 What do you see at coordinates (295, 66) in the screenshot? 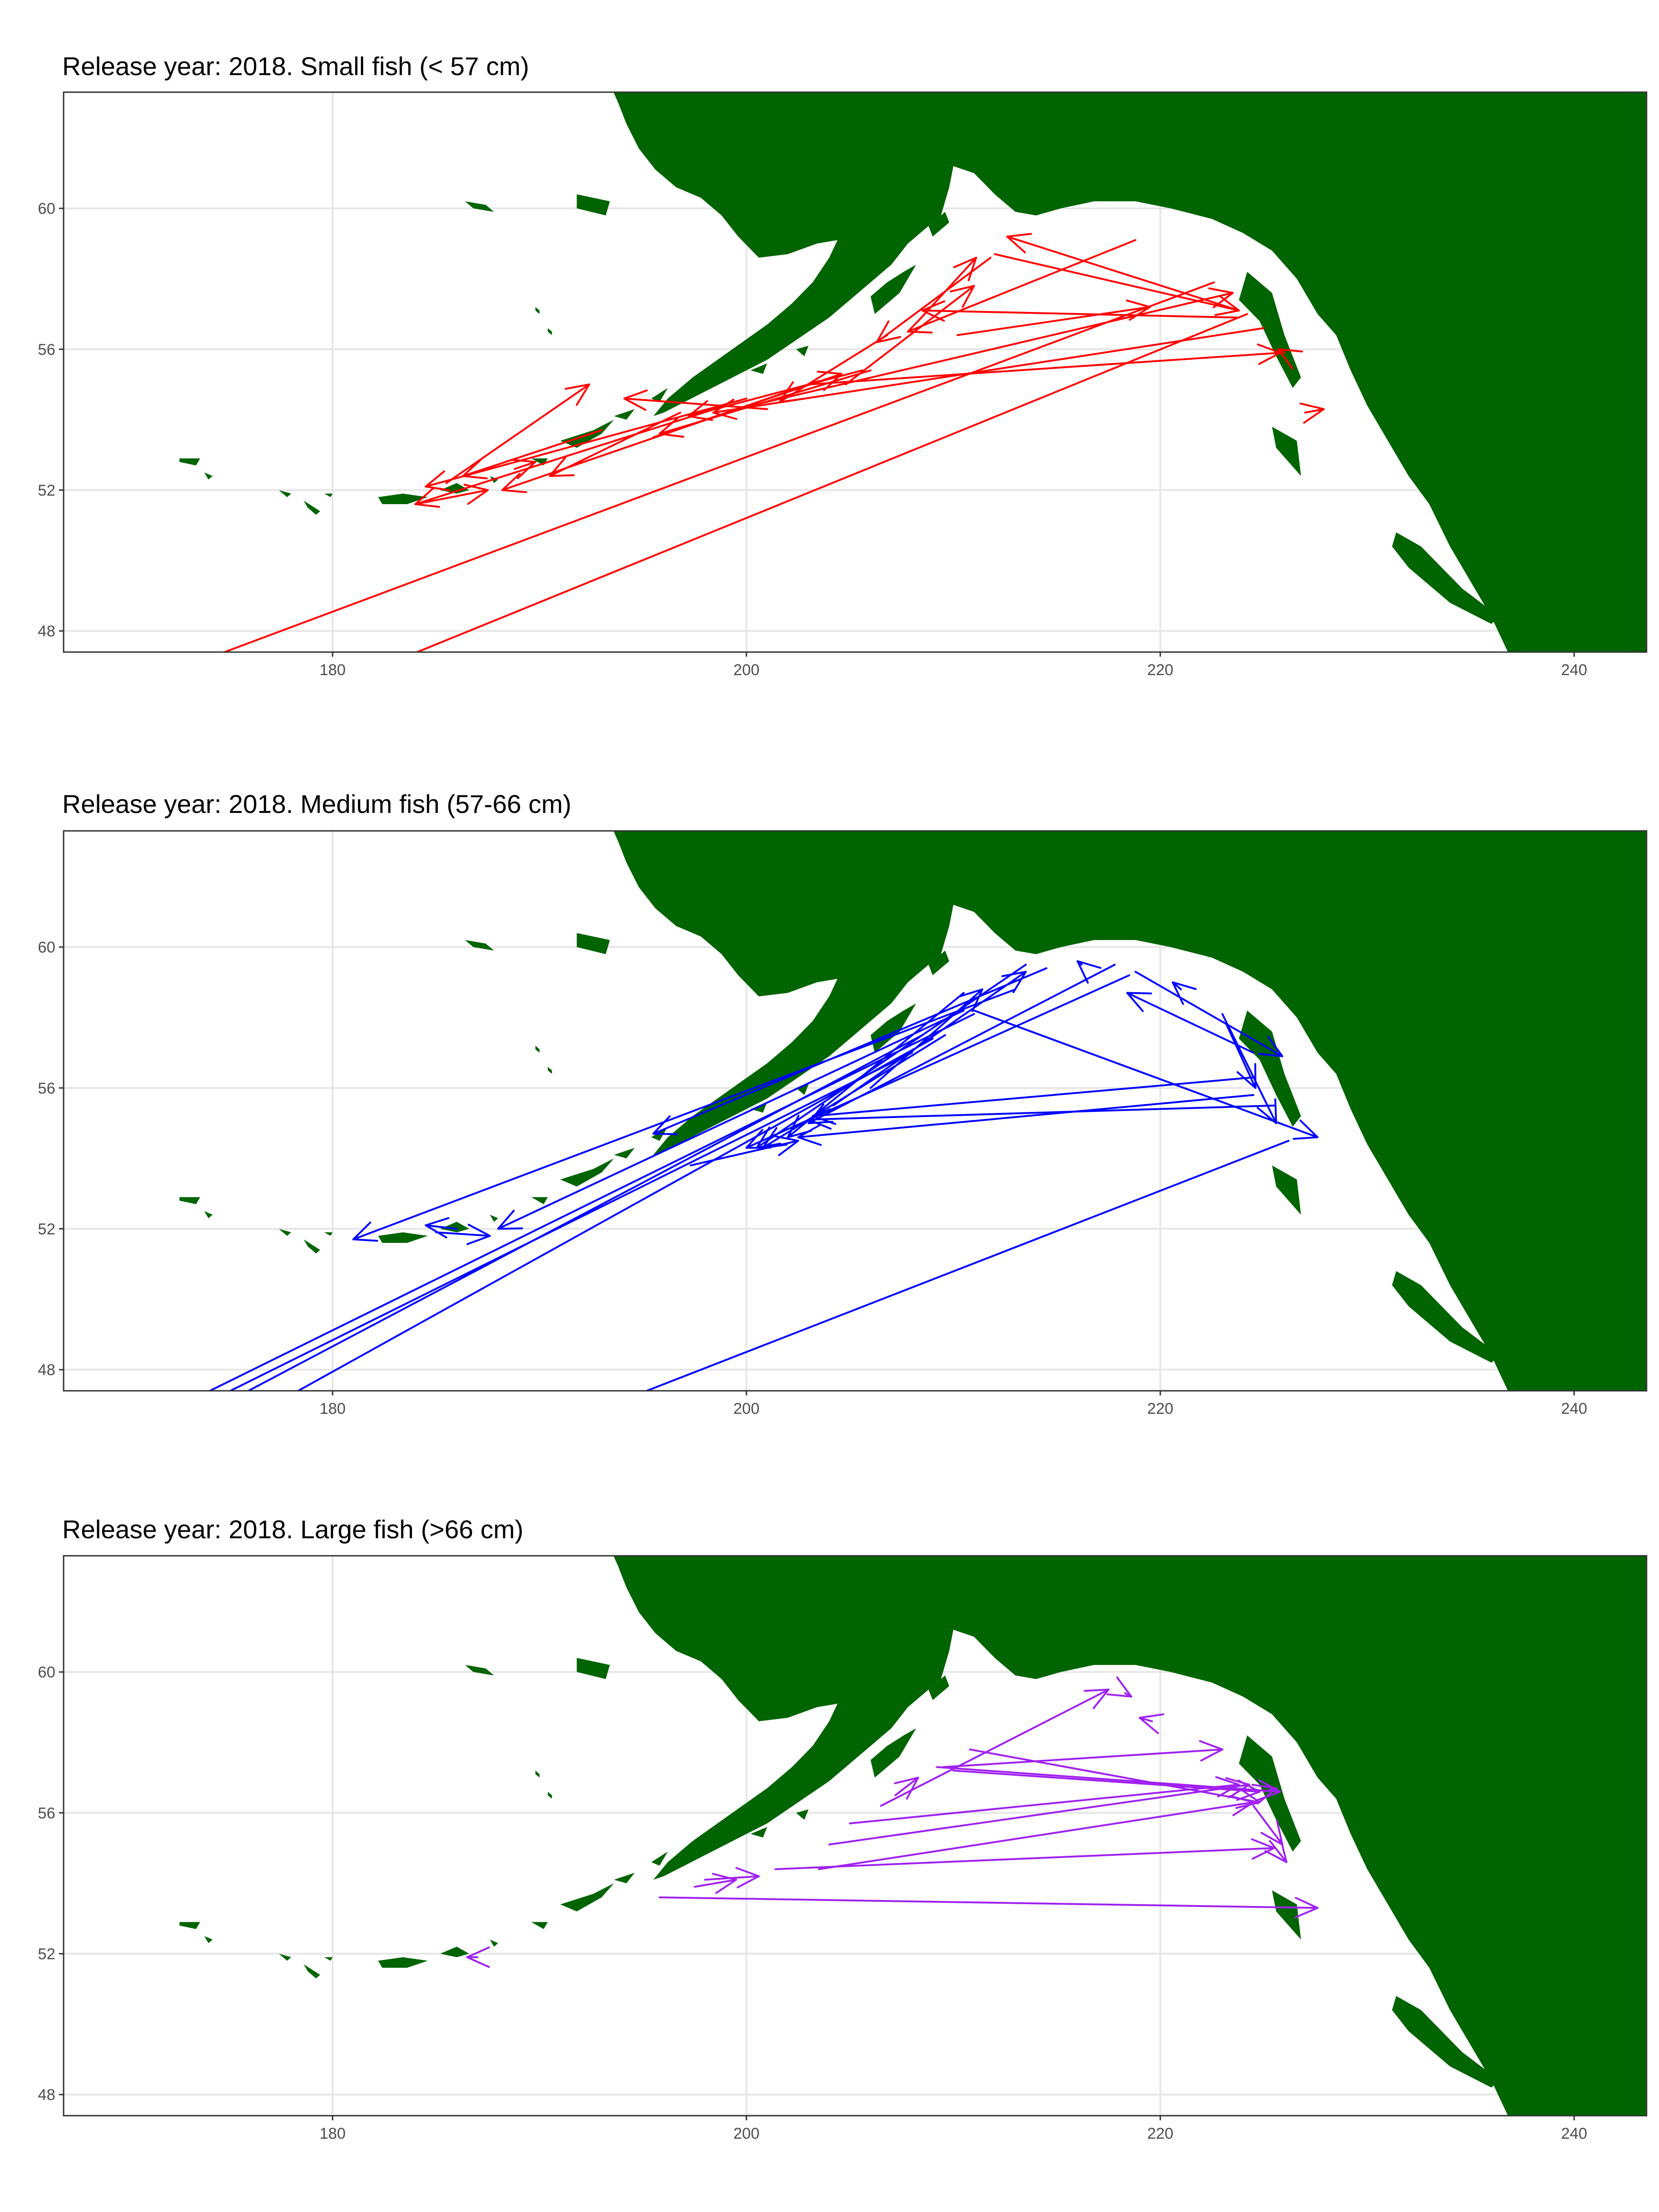
I see `panel-title: Release year: 2018. Small fish (< 57 cm)` at bounding box center [295, 66].